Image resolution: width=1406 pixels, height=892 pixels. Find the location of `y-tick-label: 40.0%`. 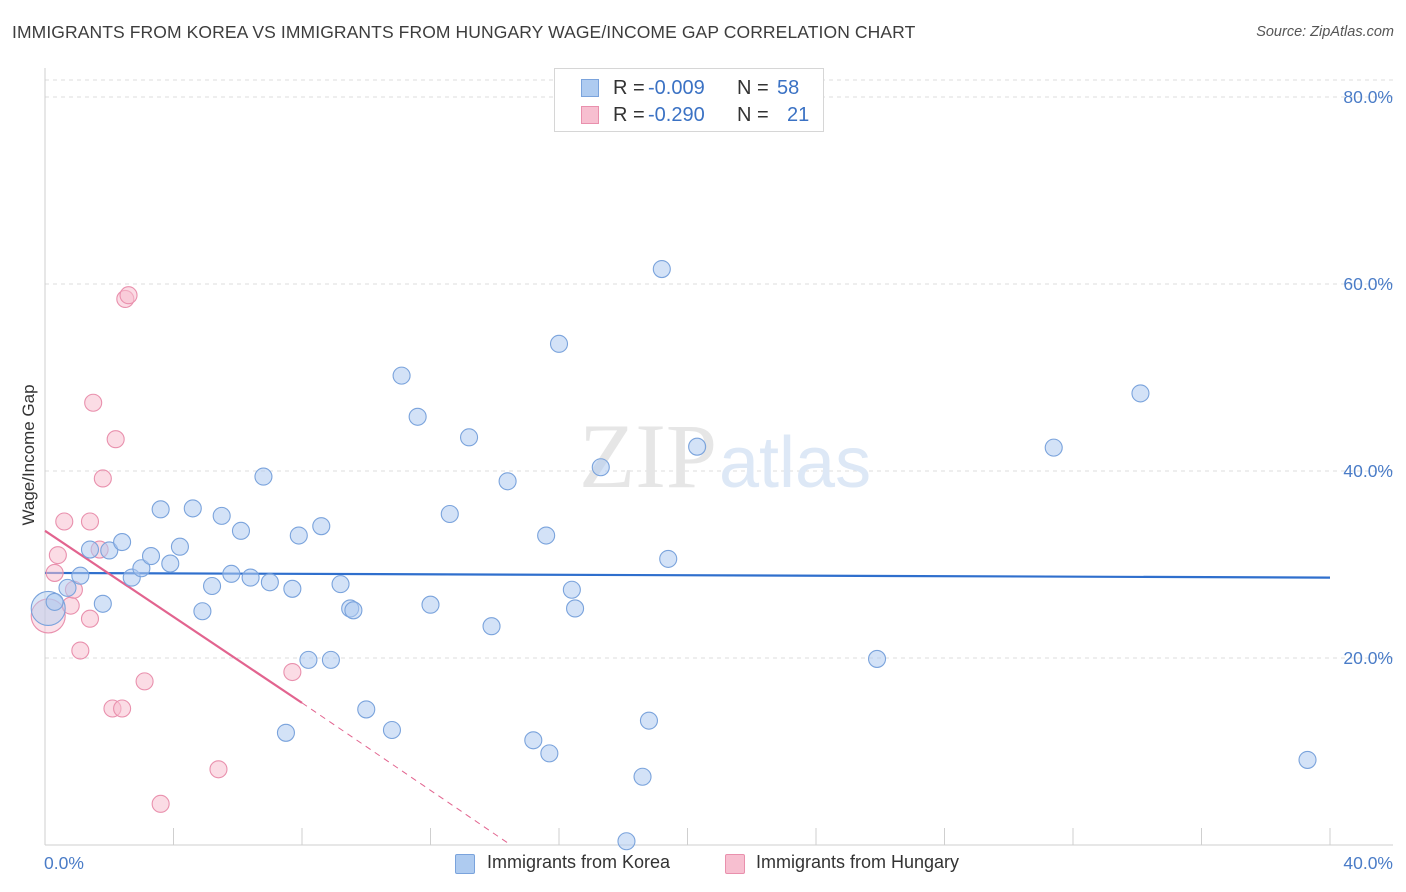

y-tick-label: 40.0% is located at coordinates (1368, 471).